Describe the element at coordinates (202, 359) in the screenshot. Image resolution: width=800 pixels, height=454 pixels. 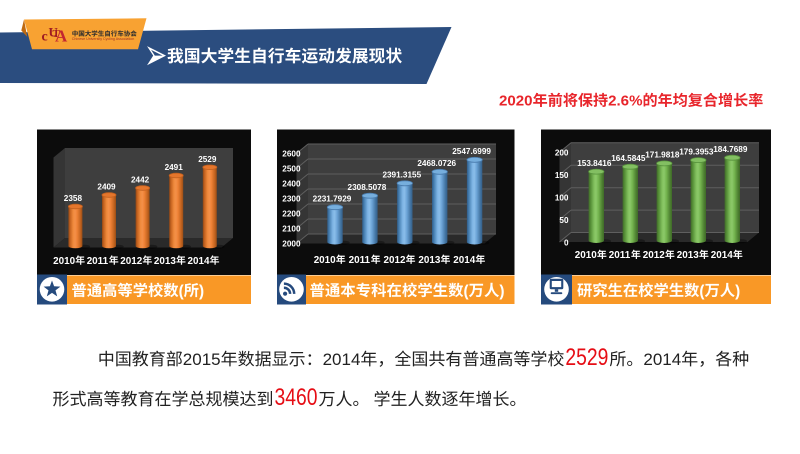
I see `svg-text: 2015` at that location.